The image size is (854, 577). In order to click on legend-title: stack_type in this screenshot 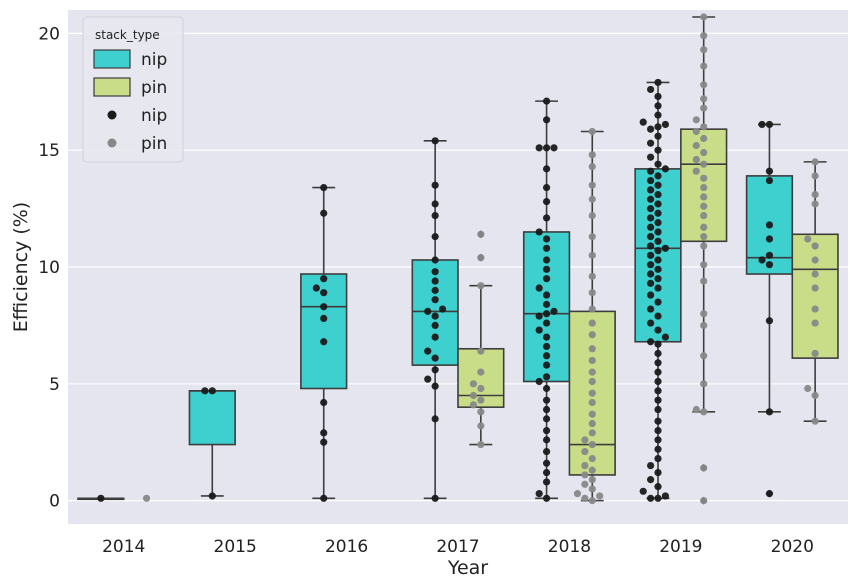, I will do `click(127, 35)`.